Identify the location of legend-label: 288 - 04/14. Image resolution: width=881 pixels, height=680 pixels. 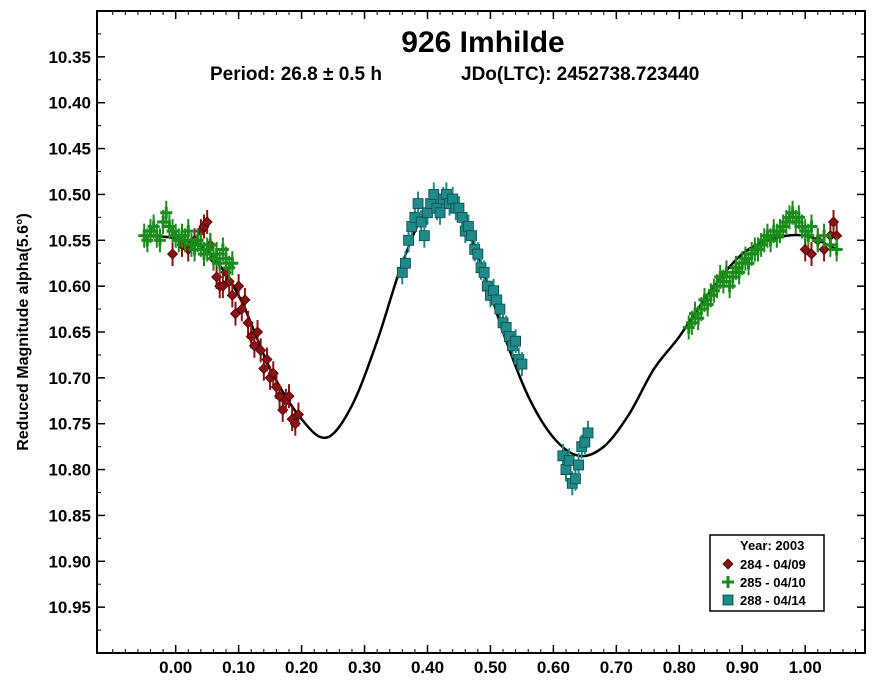
(773, 600).